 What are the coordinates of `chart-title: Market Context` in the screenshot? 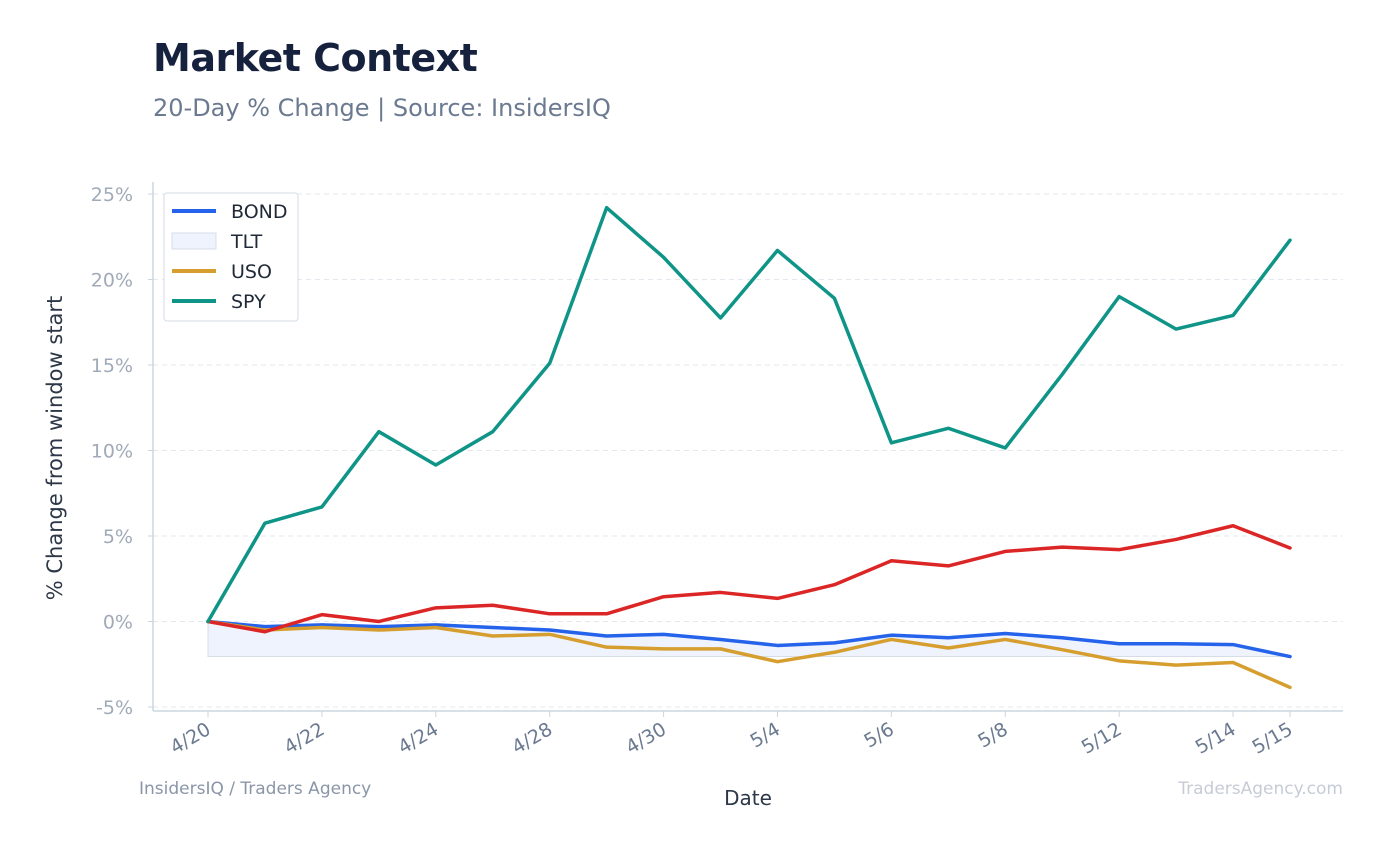 It's located at (315, 58).